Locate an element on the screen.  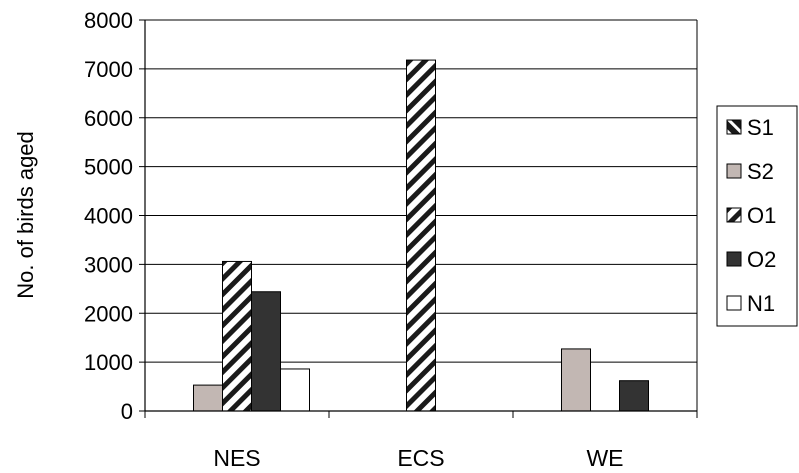
y-tick-label-0: 0 is located at coordinates (127, 411).